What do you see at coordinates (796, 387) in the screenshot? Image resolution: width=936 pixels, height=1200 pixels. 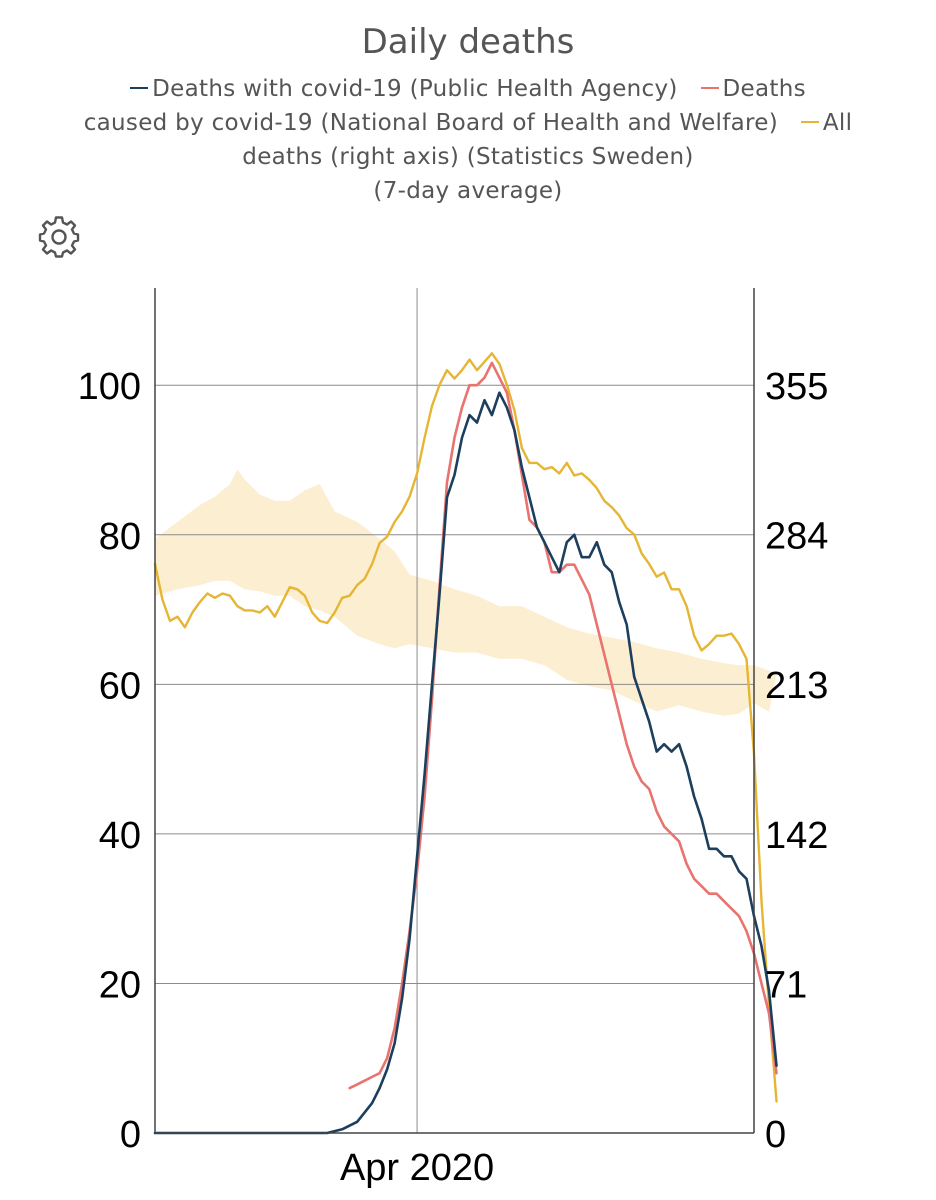 I see `y-right-tick-label: 355` at bounding box center [796, 387].